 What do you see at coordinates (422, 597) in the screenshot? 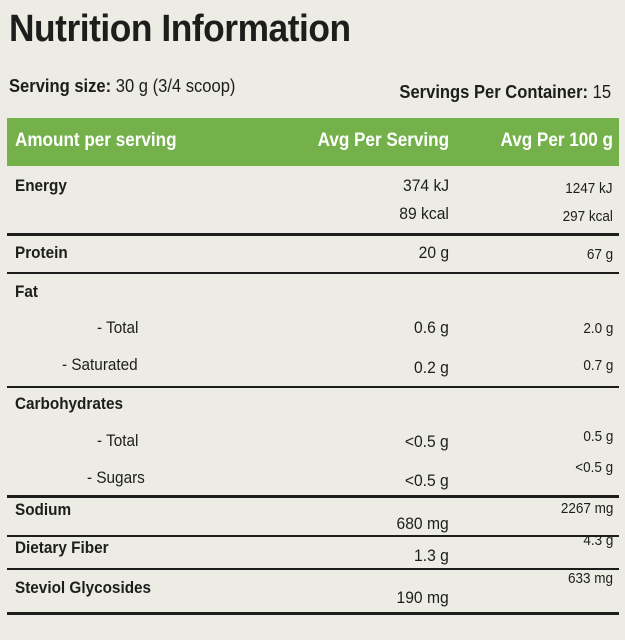
I see `steviol-serving: 190 mg` at bounding box center [422, 597].